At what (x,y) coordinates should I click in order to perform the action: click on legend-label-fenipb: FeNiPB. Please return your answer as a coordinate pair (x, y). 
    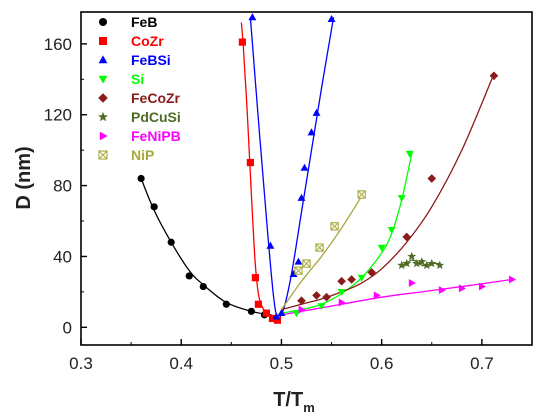
    Looking at the image, I should click on (156, 136).